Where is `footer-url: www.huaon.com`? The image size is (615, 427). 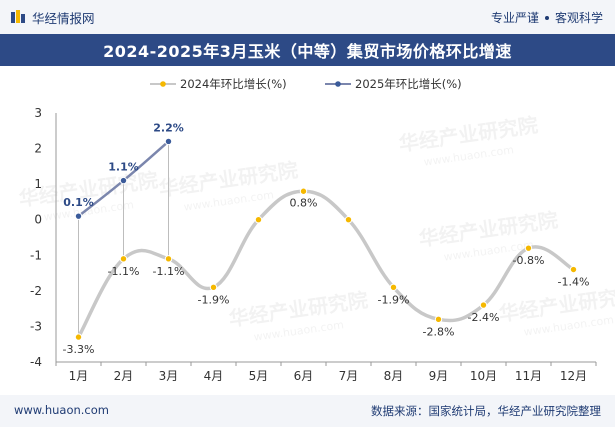
footer-url: www.huaon.com is located at coordinates (61, 410).